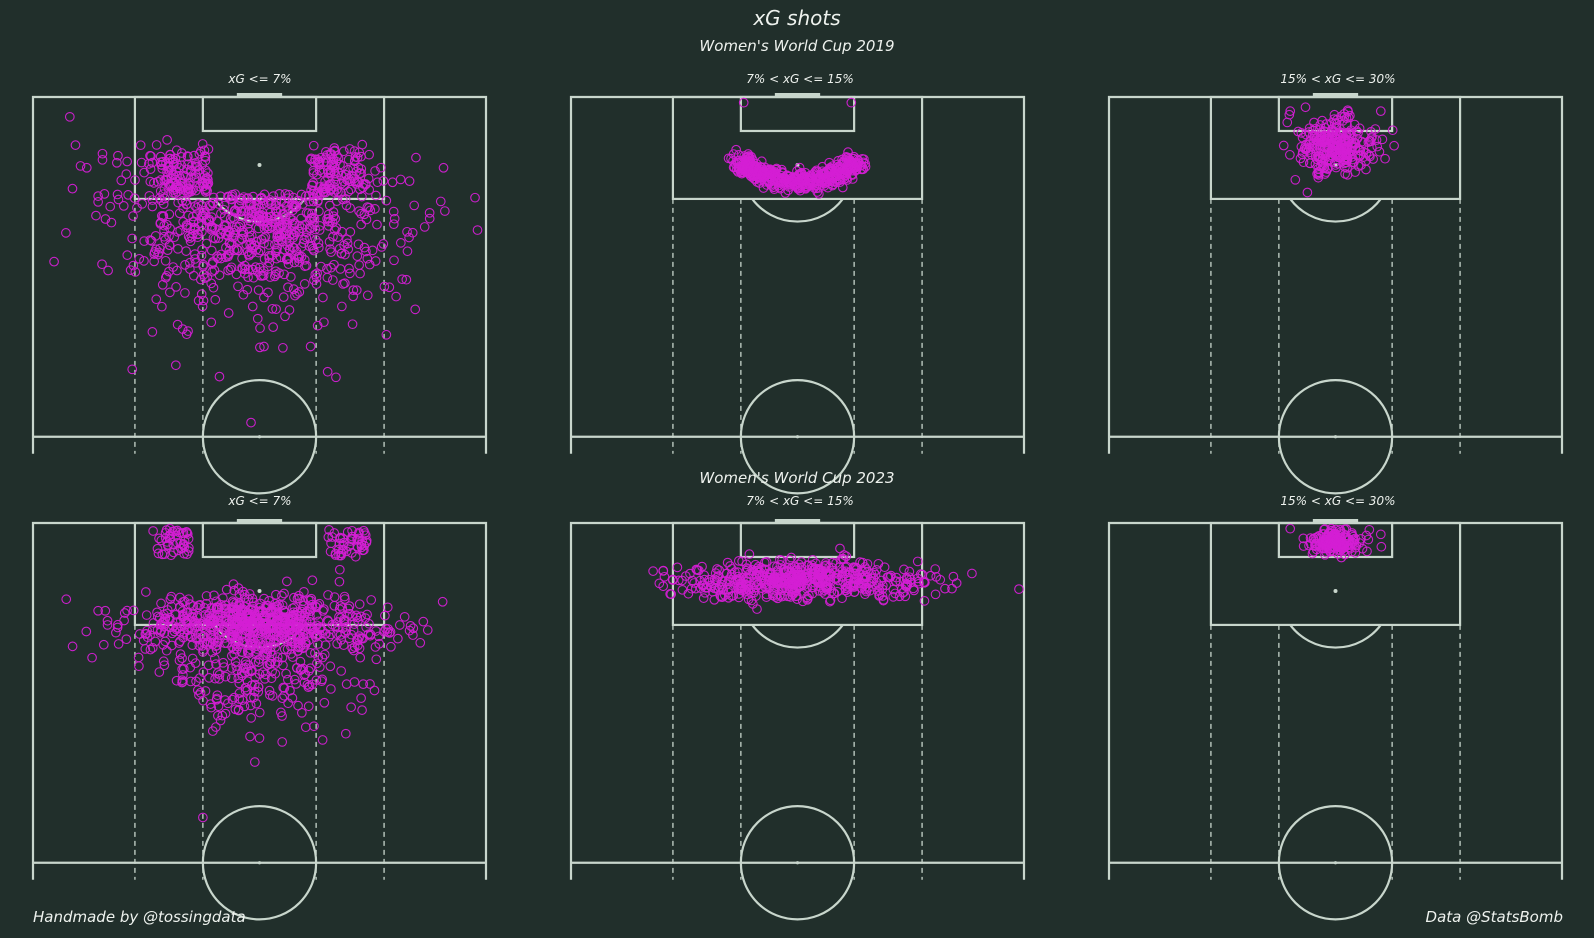 This screenshot has height=938, width=1594. What do you see at coordinates (797, 274) in the screenshot?
I see `pitch-boundary` at bounding box center [797, 274].